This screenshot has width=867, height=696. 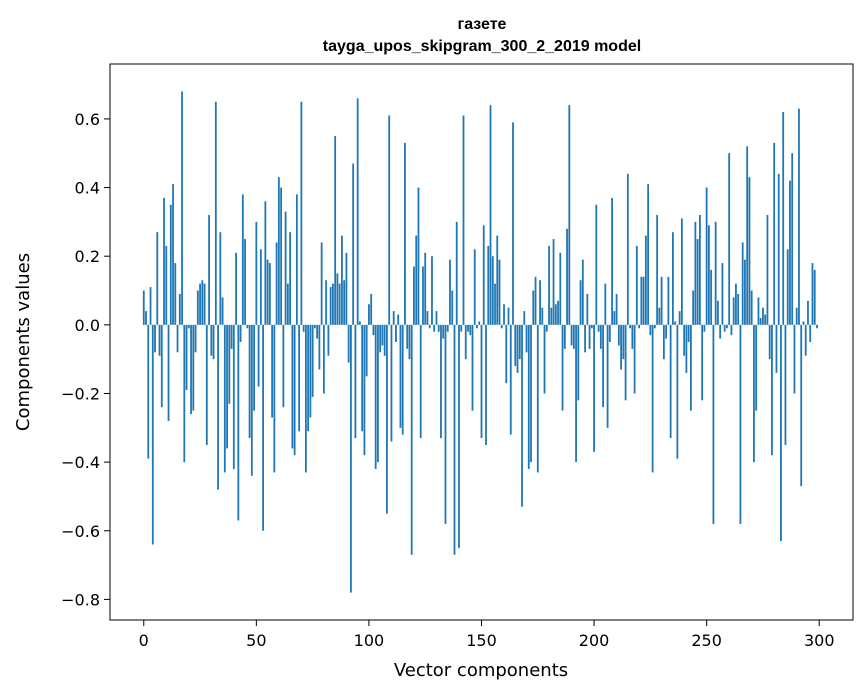 I want to click on x-tick-label: 300, so click(x=819, y=640).